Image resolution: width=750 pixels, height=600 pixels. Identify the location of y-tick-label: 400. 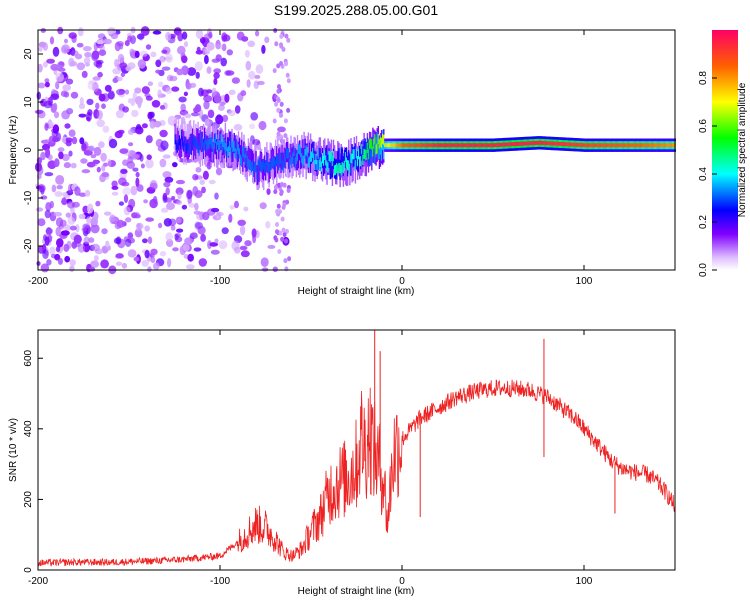
(28, 428).